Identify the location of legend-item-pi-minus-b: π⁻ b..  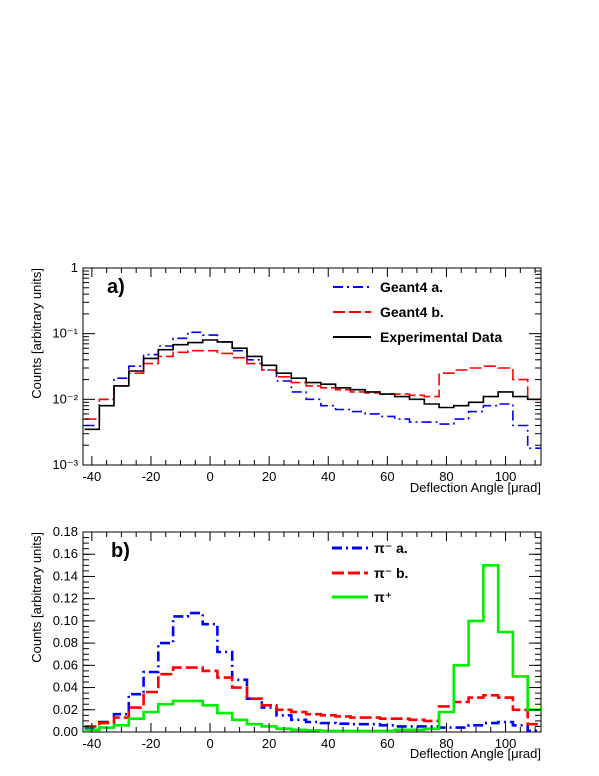
(370, 573).